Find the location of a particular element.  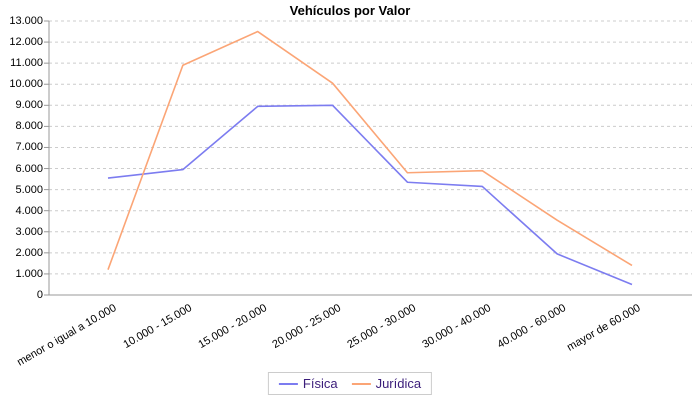

y-tick-label: 4.000 is located at coordinates (29, 210).